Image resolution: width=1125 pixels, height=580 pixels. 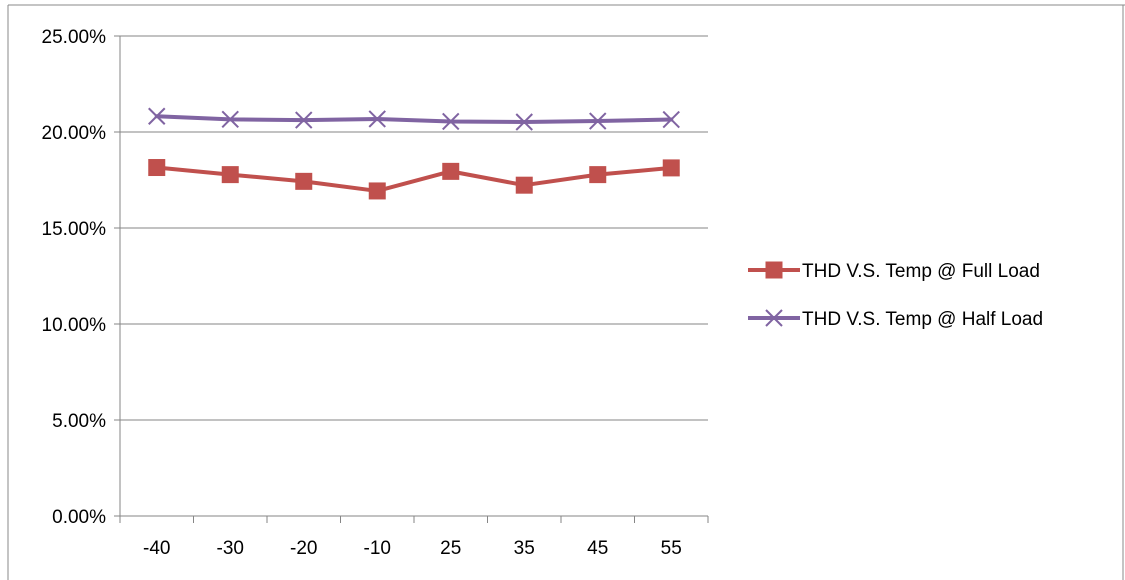 I want to click on series-full-load, so click(x=414, y=179).